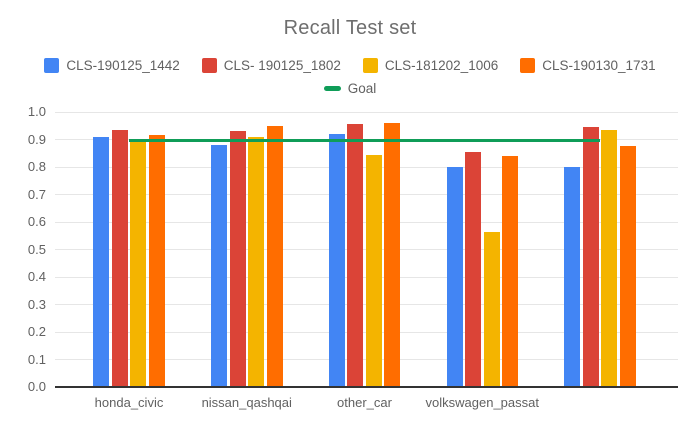  Describe the element at coordinates (36, 304) in the screenshot. I see `y-axis-tick-label: 0.3` at that location.